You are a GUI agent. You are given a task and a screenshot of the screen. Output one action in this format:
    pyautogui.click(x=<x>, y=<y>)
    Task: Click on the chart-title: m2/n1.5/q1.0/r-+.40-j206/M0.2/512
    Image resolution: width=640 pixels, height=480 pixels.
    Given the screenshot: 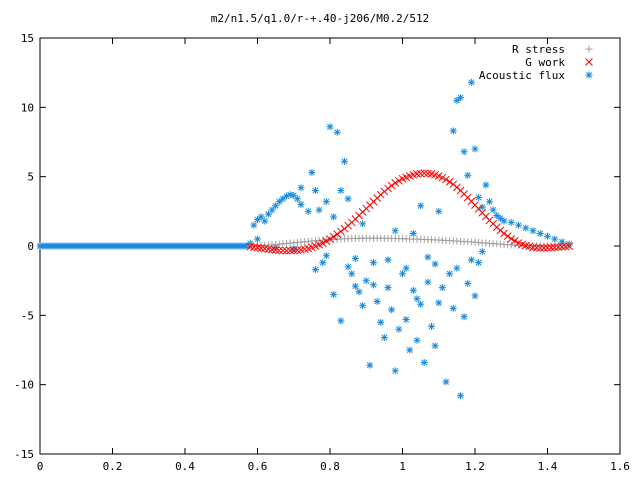 What is the action you would take?
    pyautogui.click(x=320, y=18)
    